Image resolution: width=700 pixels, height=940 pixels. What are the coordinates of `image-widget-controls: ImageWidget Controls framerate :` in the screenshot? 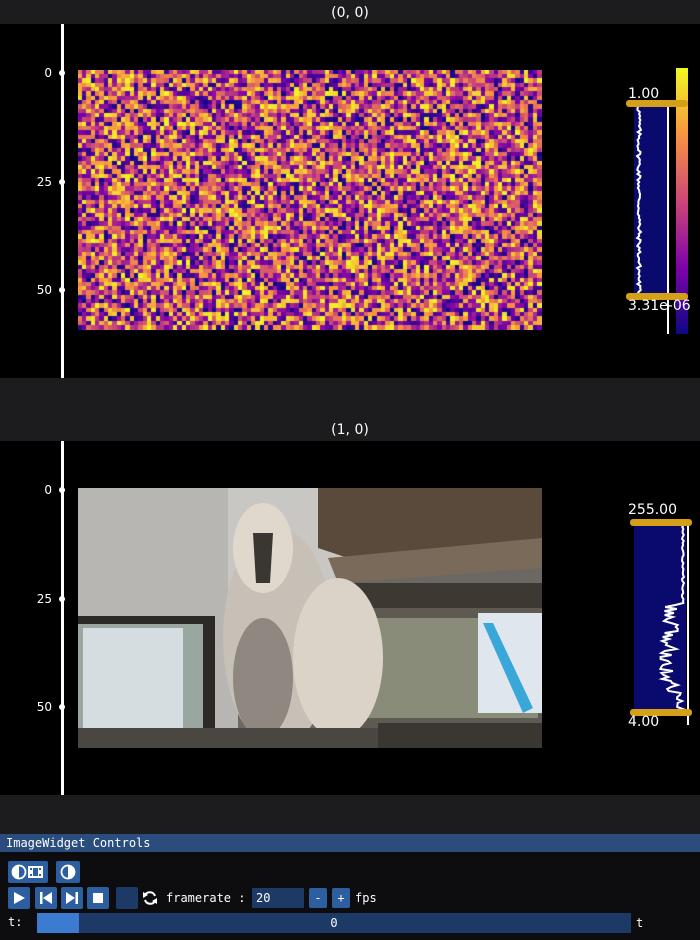 It's located at (350, 887).